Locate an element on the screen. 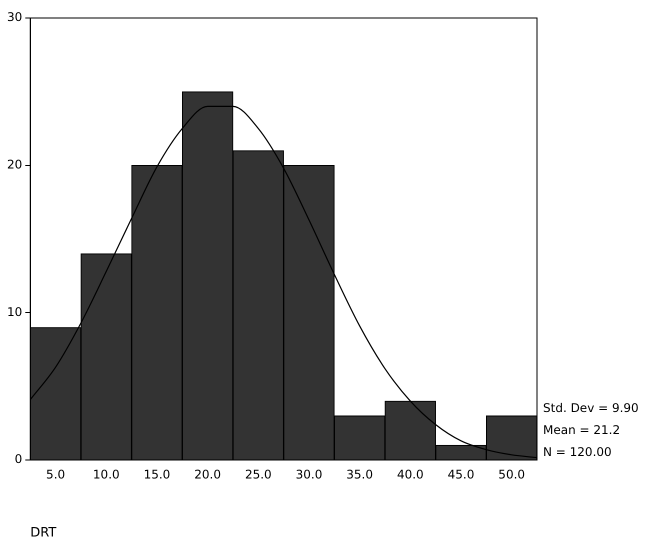 This screenshot has width=651, height=549. x-tick-label: 5.0 is located at coordinates (56, 474).